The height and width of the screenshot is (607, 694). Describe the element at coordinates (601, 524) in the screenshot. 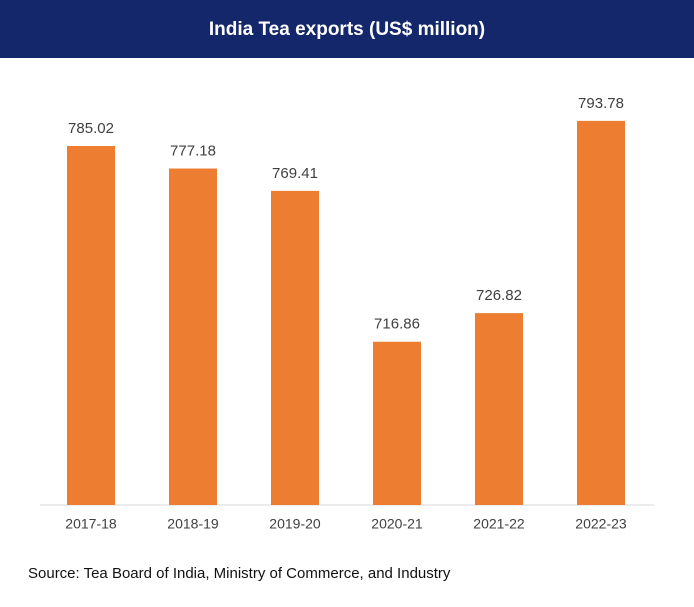

I see `x-tick-label: 2022-23` at that location.